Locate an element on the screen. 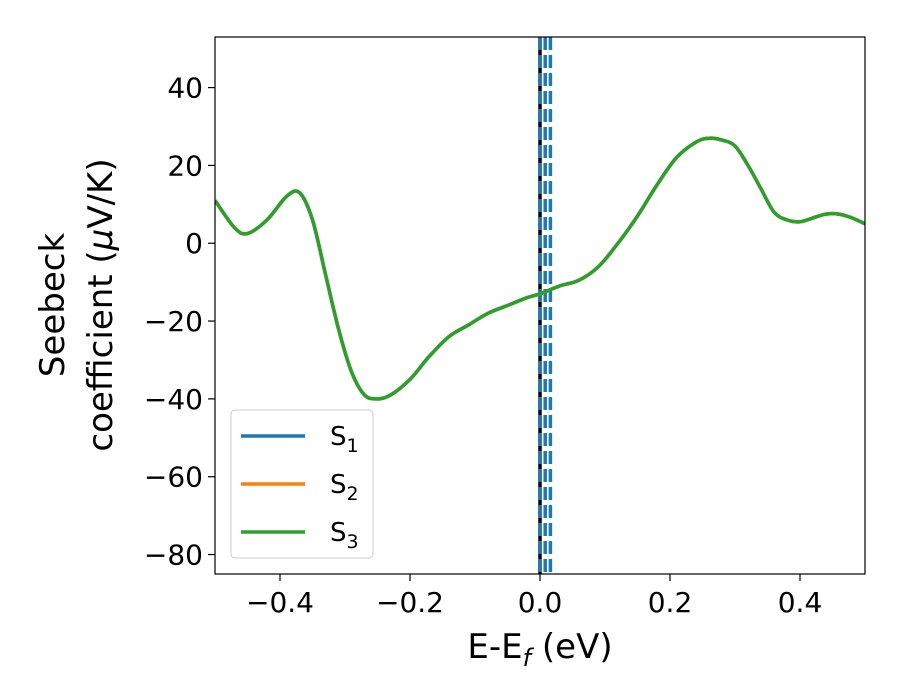 Image resolution: width=900 pixels, height=700 pixels. x-tick-label: 0.4 is located at coordinates (800, 602).